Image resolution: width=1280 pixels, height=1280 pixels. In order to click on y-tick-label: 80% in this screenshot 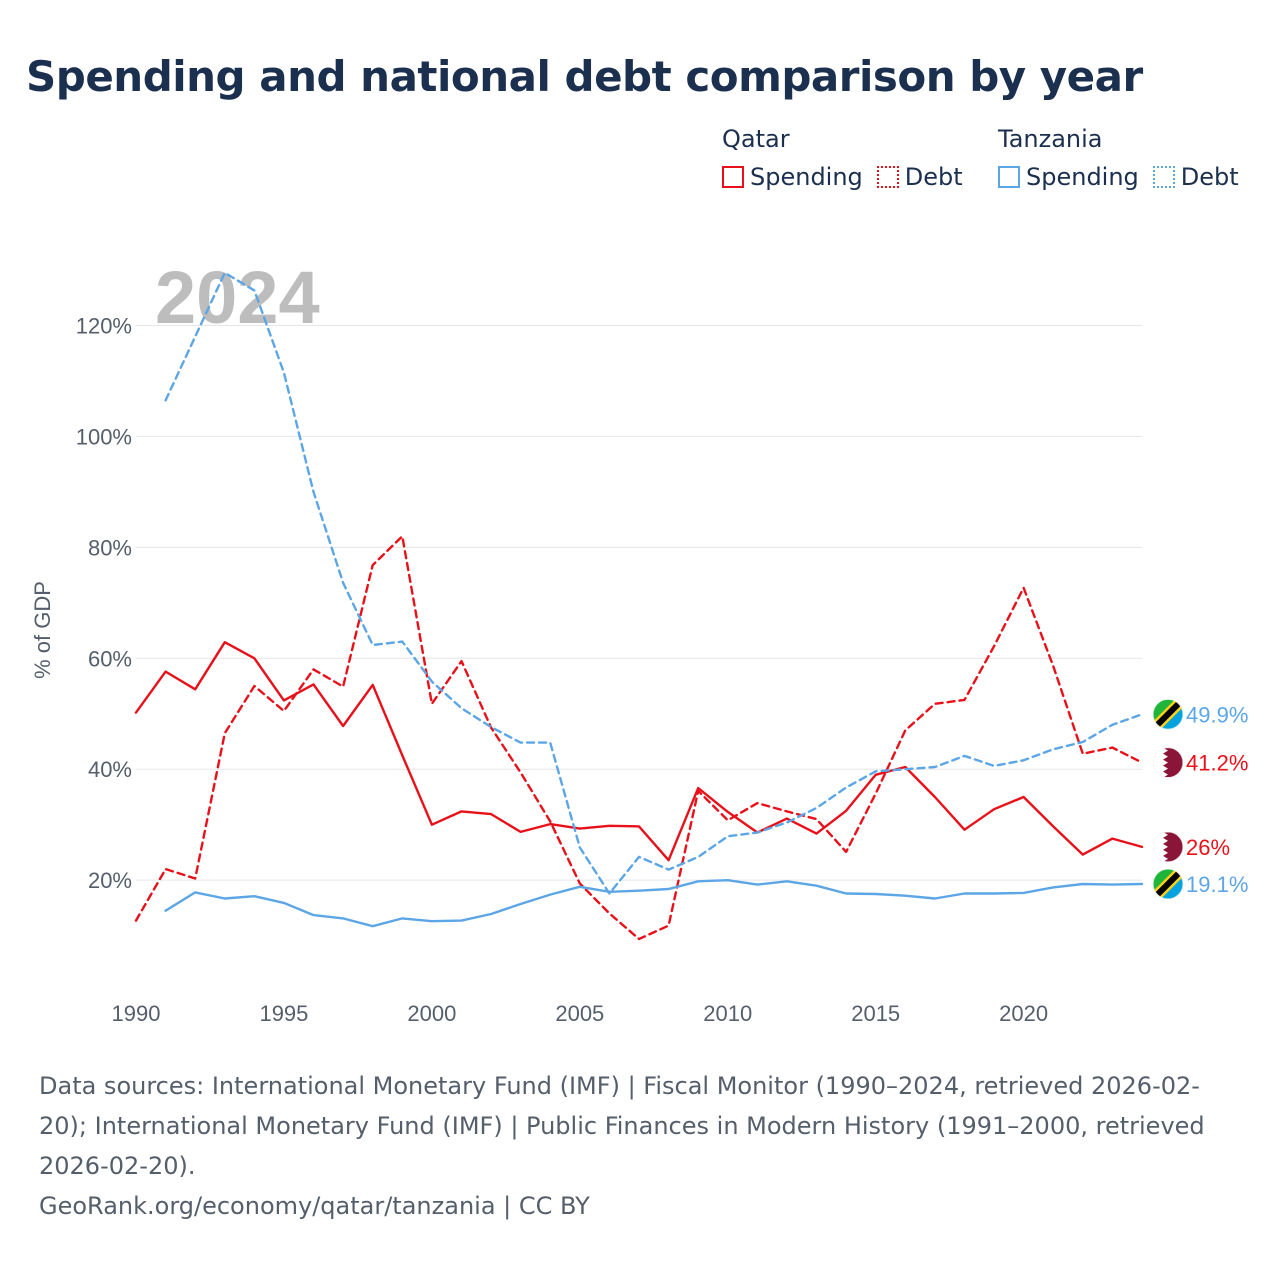, I will do `click(110, 547)`.